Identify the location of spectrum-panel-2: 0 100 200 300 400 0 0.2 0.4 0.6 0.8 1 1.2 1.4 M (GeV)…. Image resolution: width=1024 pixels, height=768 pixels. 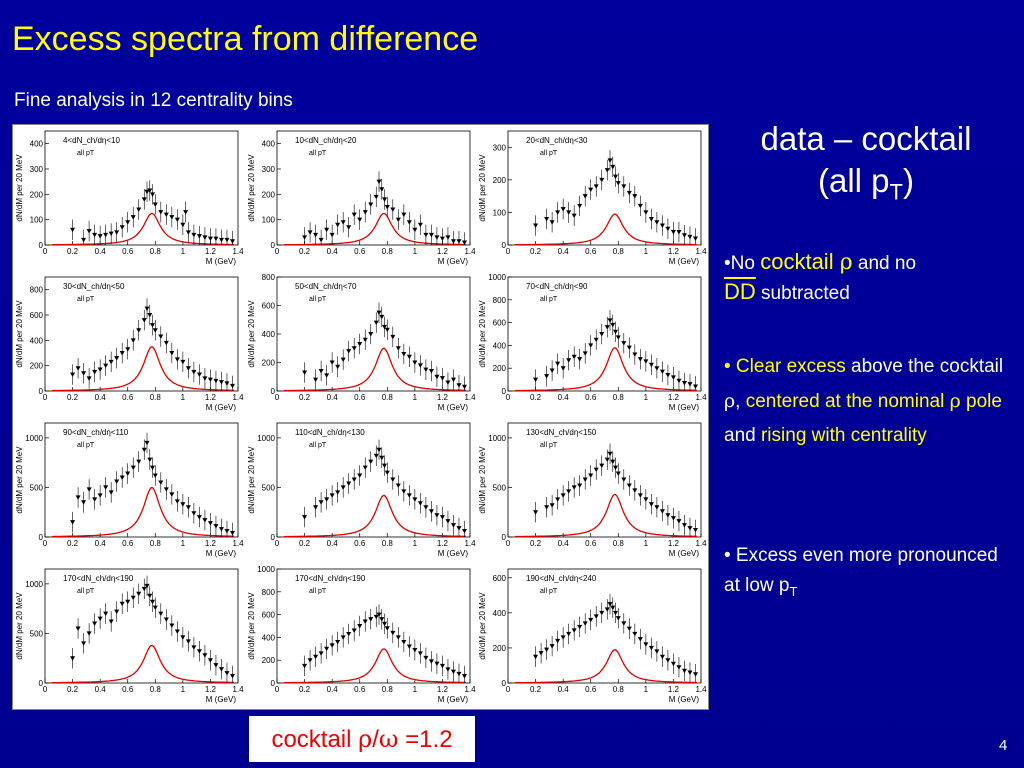
(360, 198).